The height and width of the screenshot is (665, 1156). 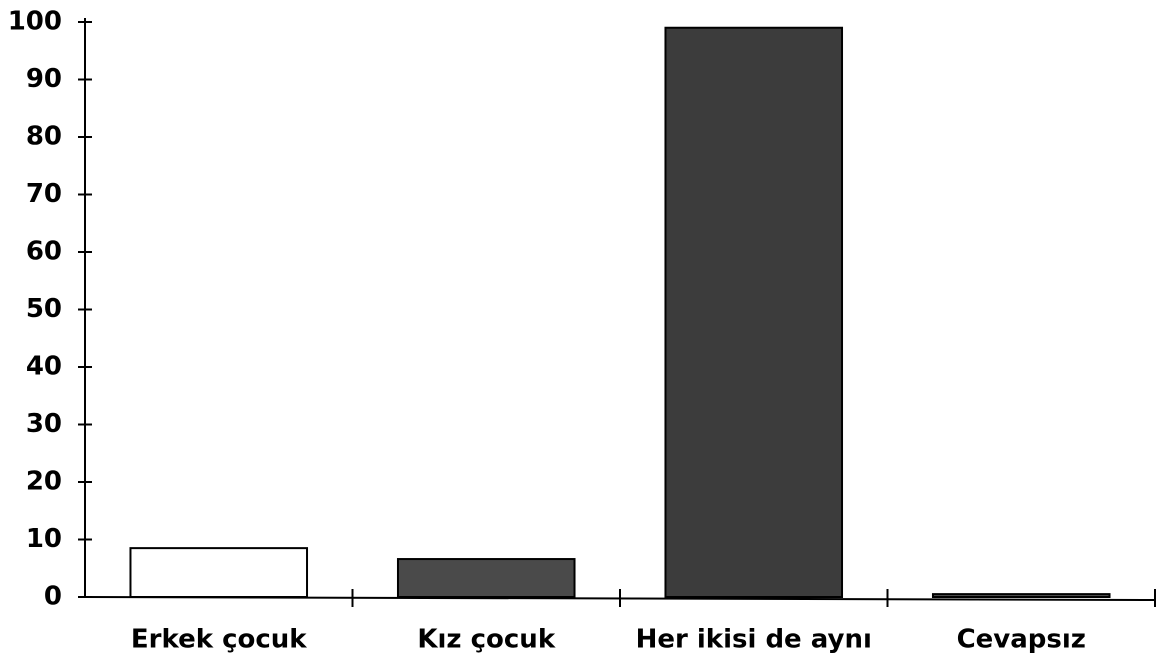 What do you see at coordinates (486, 640) in the screenshot?
I see `x-tick-label: Kız çocuk` at bounding box center [486, 640].